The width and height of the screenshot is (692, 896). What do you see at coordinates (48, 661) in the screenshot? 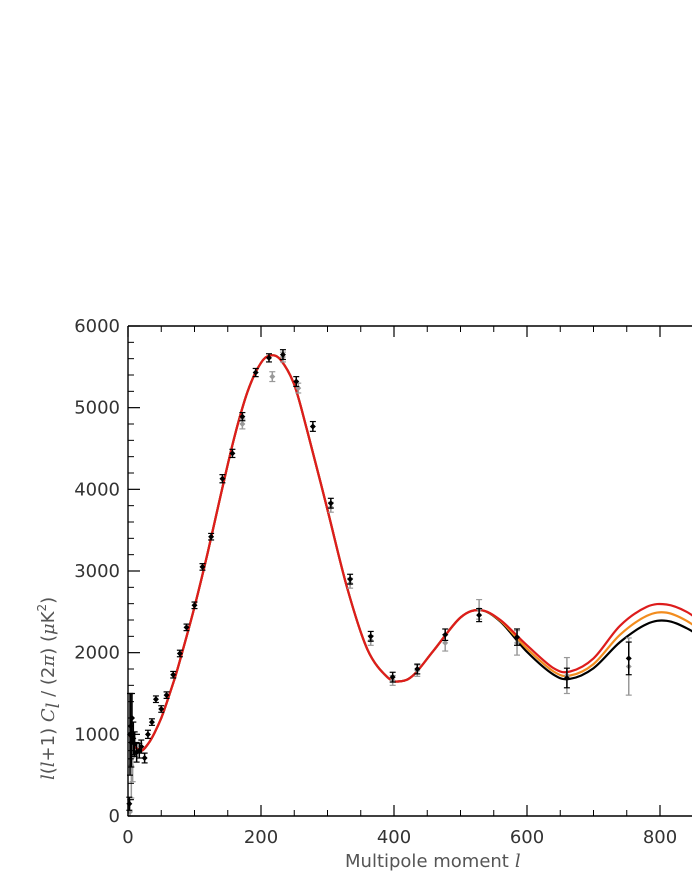
I see `y-label-pi: π` at bounding box center [48, 661].